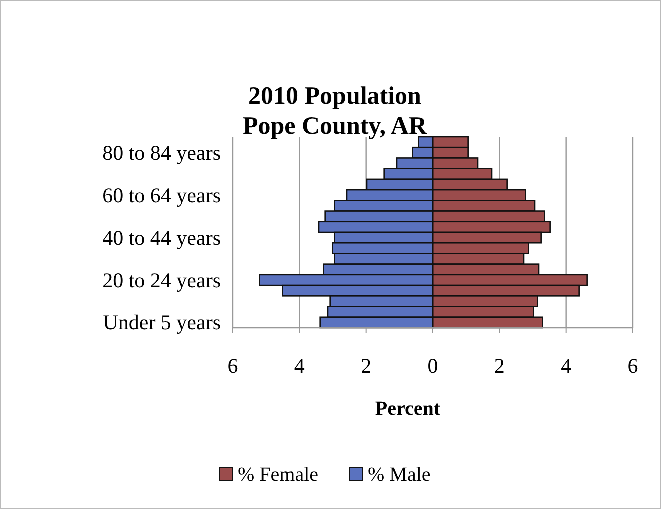 The image size is (670, 522). I want to click on y-tick-label: 40 to 44 years, so click(161, 238).